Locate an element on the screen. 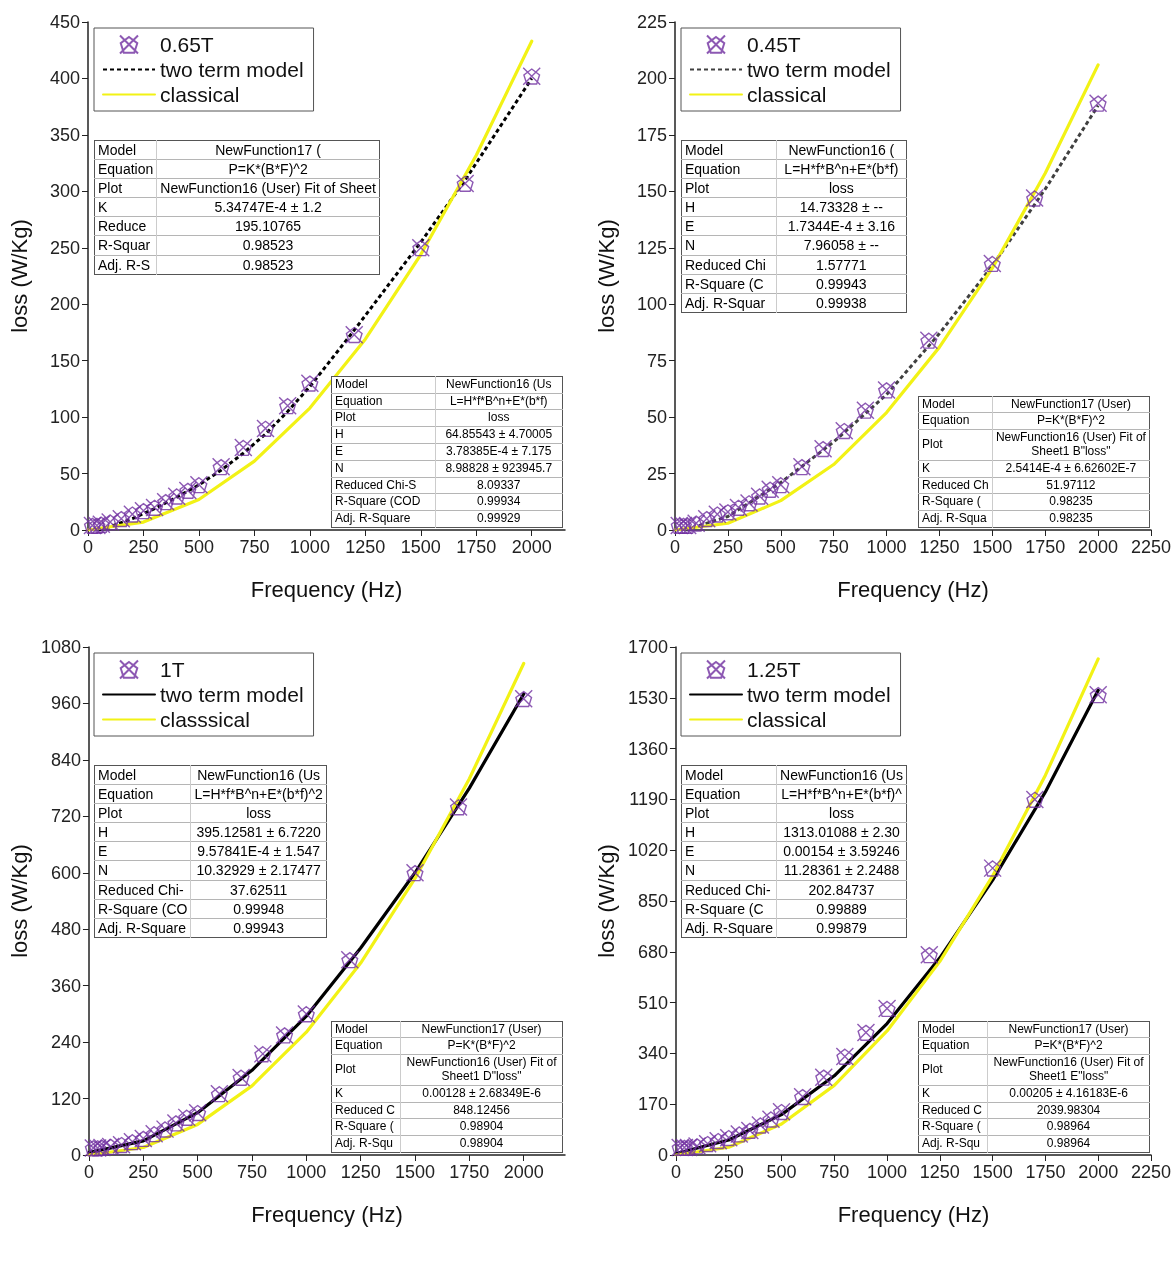  y-tick-label: 300 is located at coordinates (64, 191).